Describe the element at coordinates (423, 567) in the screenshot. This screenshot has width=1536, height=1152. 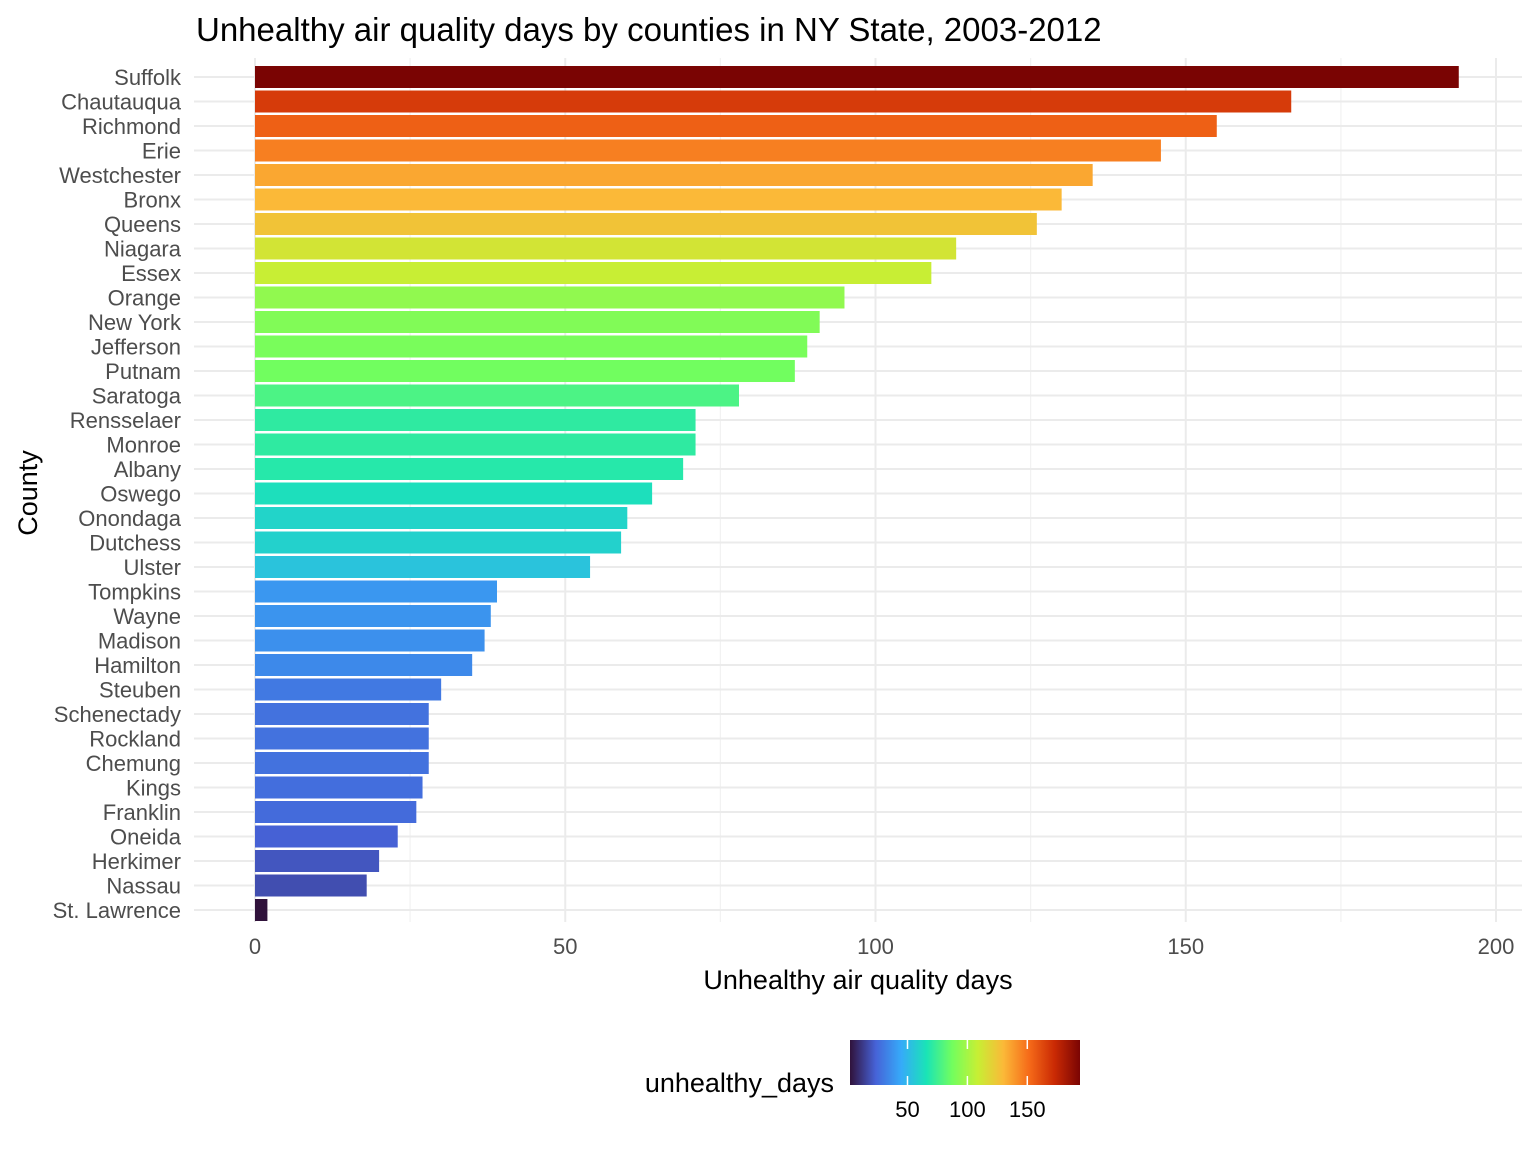
I see `bar-ulster` at that location.